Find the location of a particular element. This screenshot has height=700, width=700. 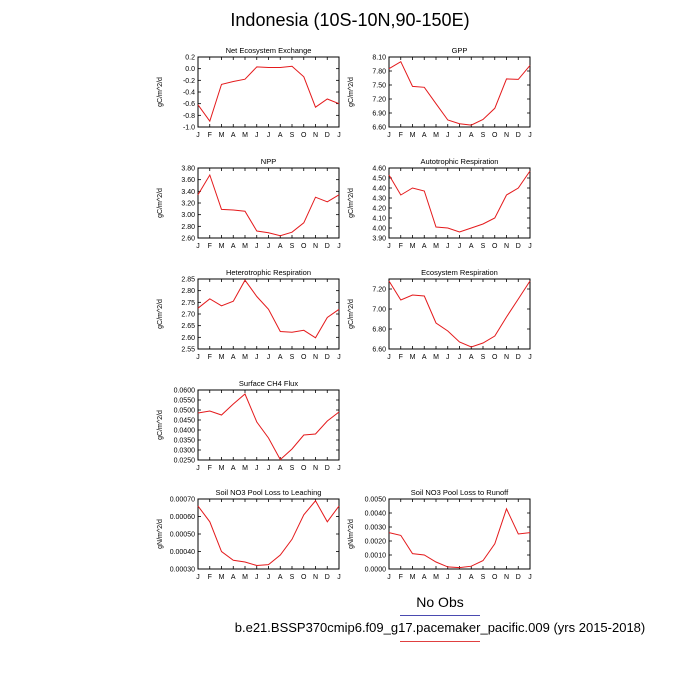

plot-frame is located at coordinates (268, 425).